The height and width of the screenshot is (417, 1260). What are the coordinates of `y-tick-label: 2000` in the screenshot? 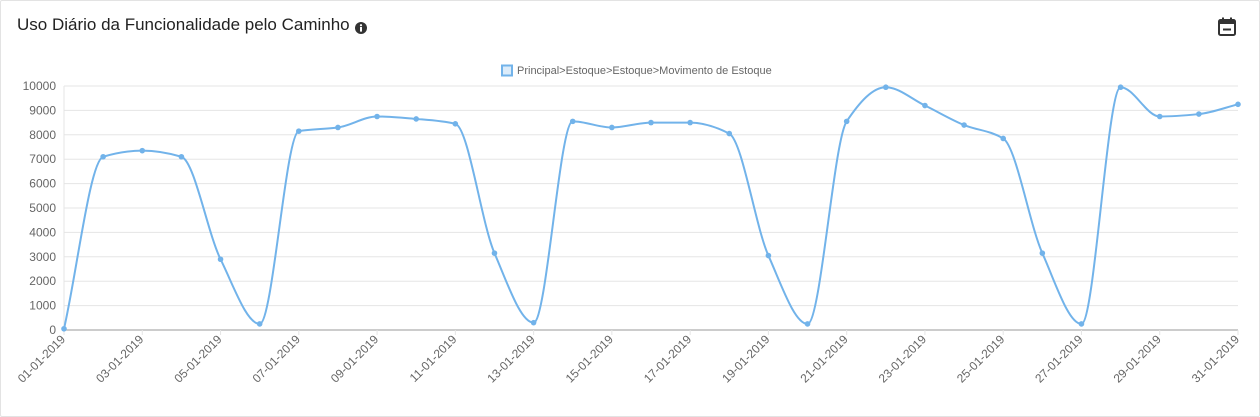 It's located at (42, 281).